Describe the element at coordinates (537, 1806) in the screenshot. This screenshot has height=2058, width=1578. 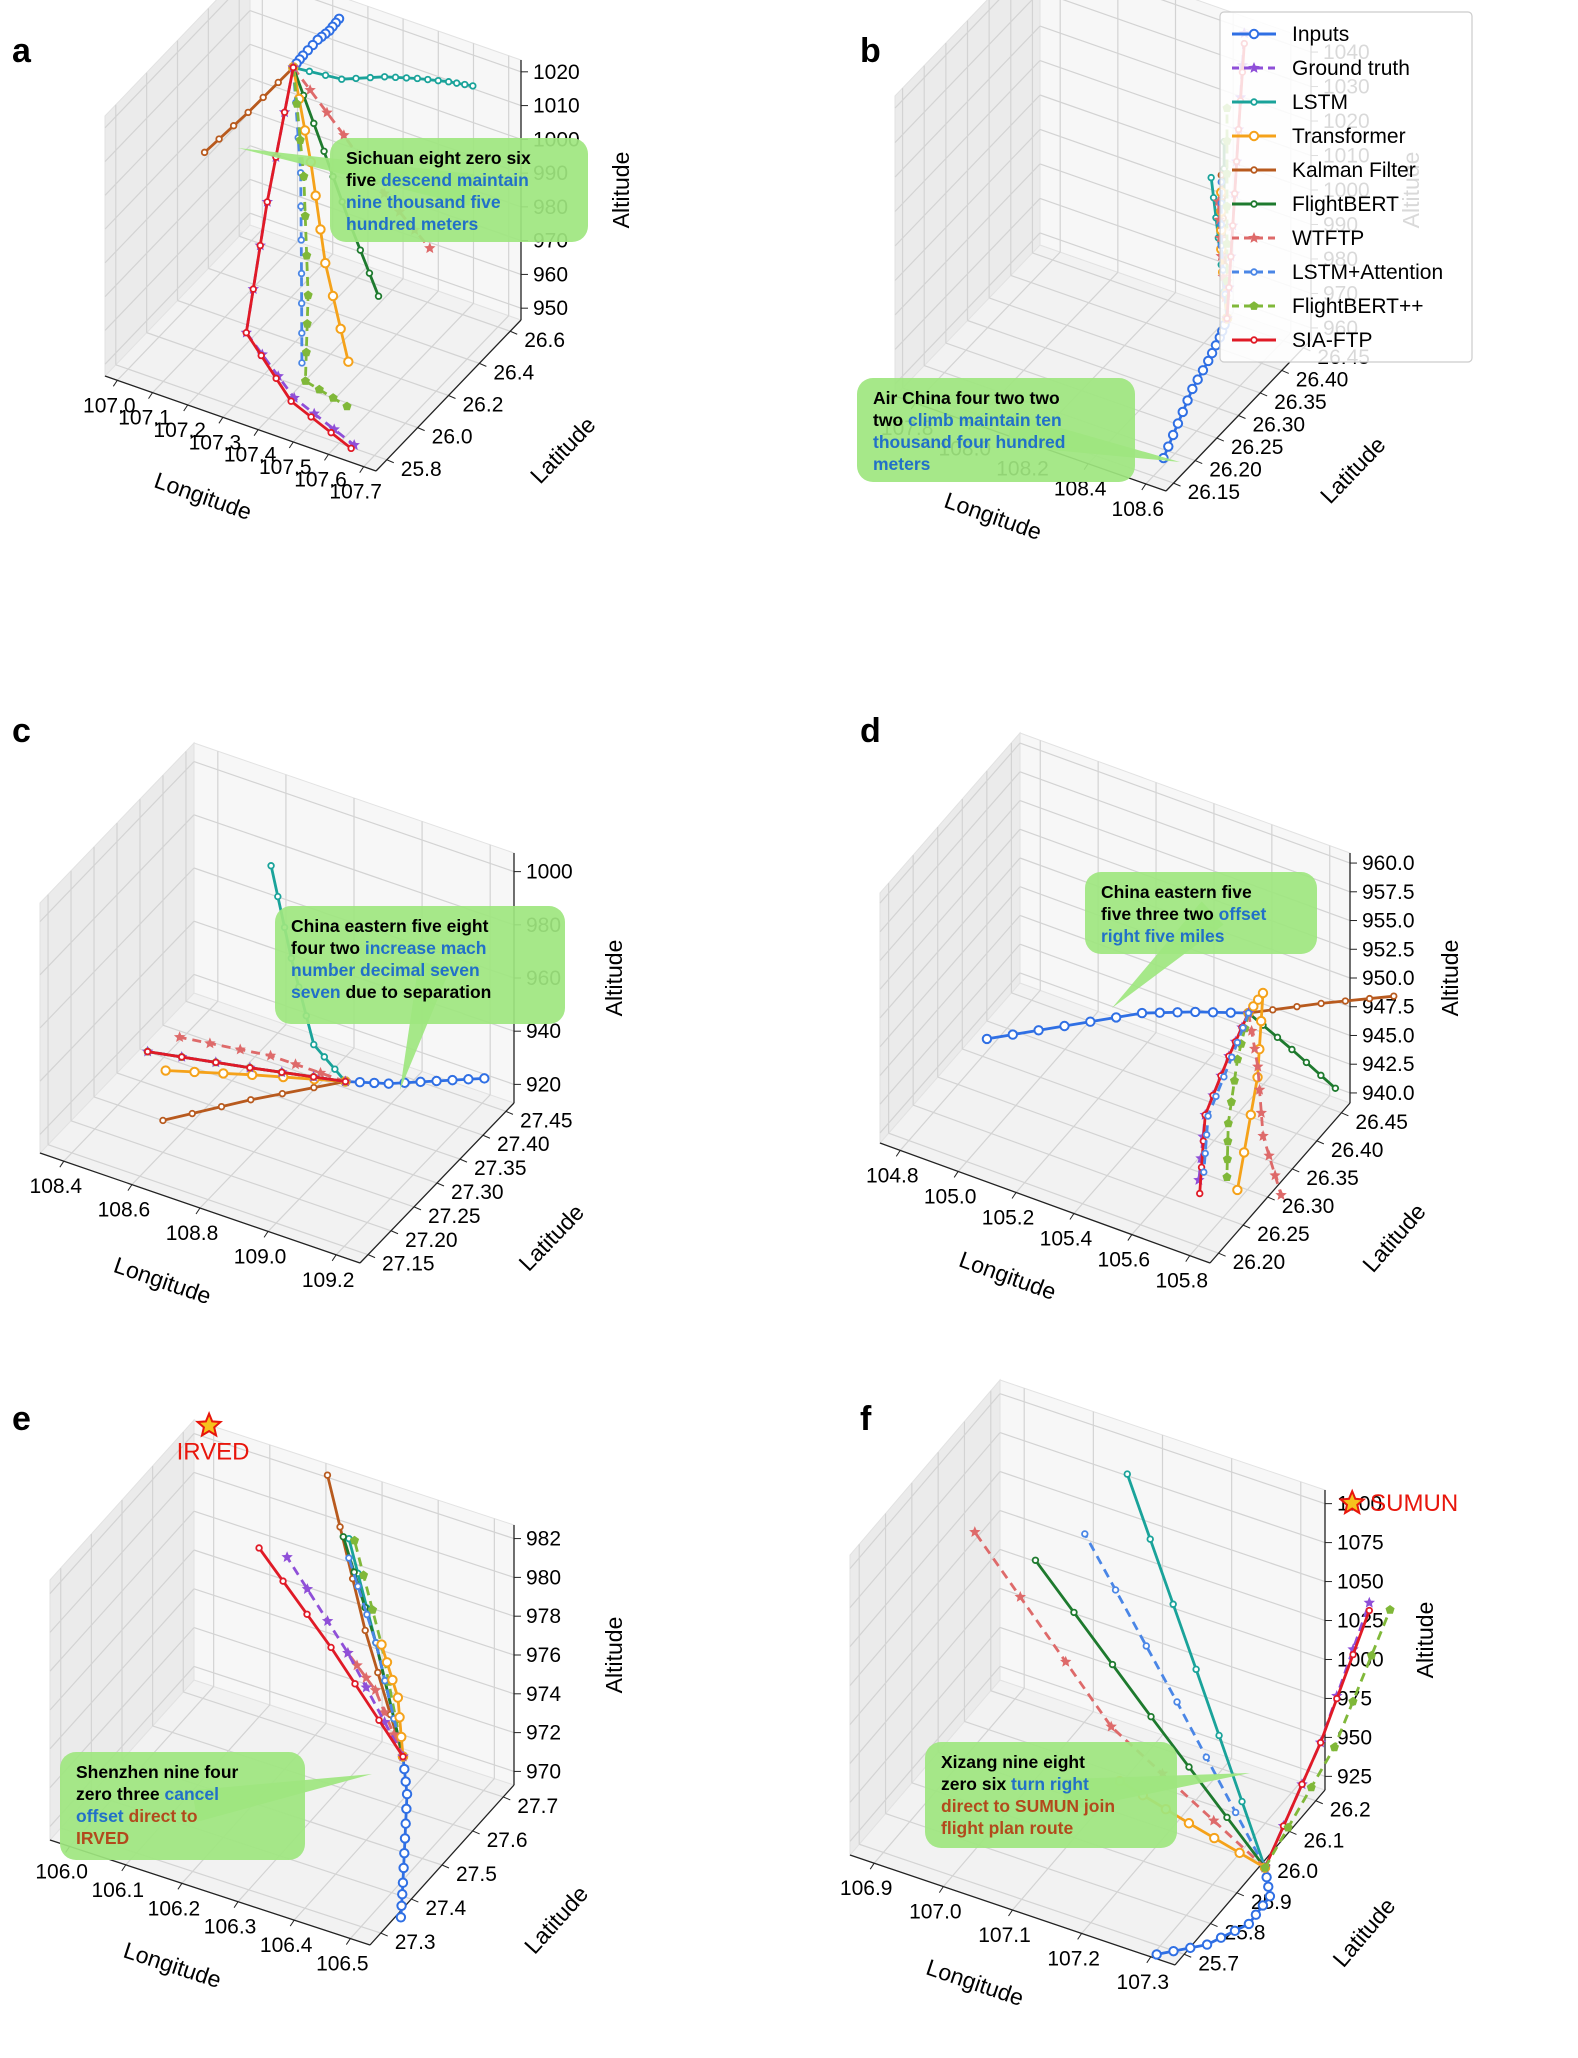
I see `y-tick-label: 27.7` at that location.